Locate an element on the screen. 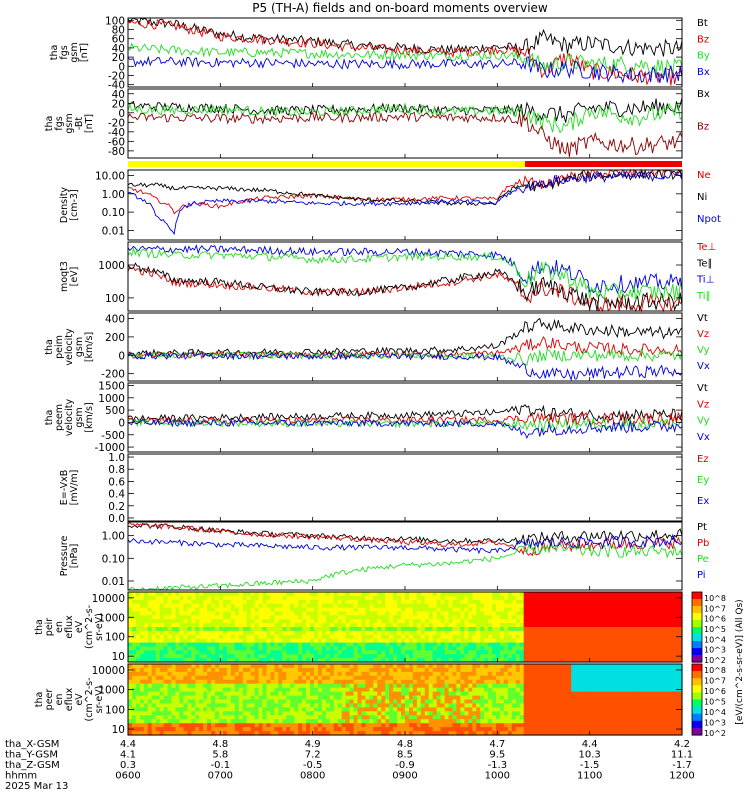 The height and width of the screenshot is (800, 750). x-tick-label: 4.8 is located at coordinates (220, 744).